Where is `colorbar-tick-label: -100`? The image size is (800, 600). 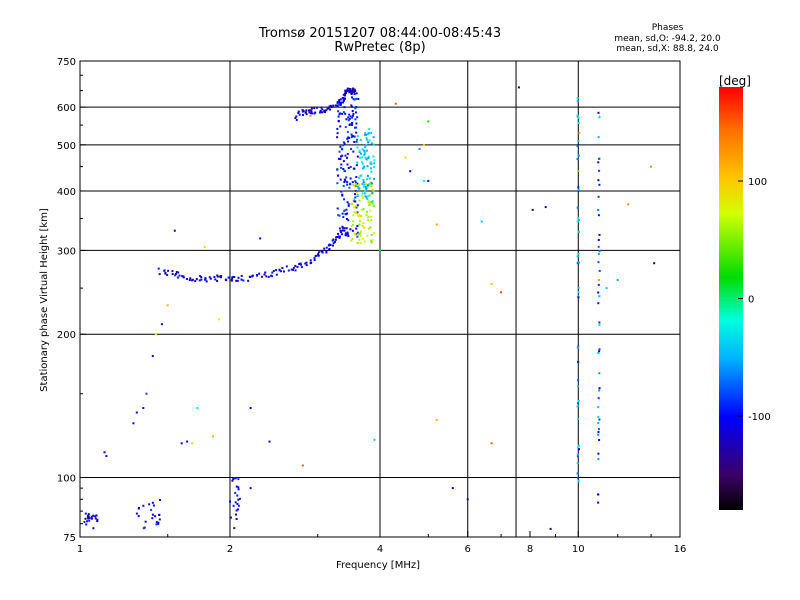
colorbar-tick-label: -100 is located at coordinates (759, 417).